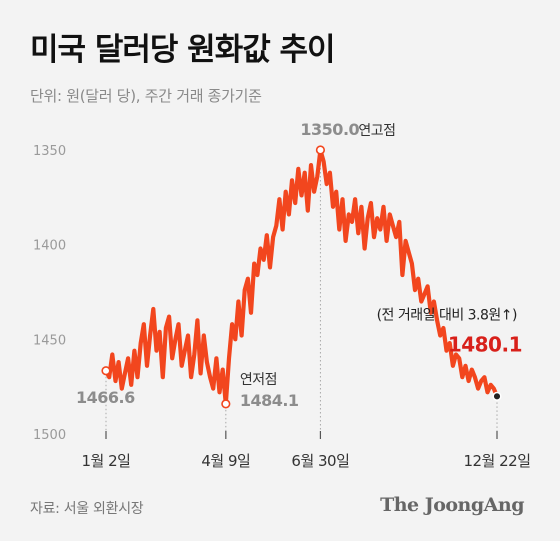 This screenshot has width=560, height=541. Describe the element at coordinates (49, 293) in the screenshot. I see `y-axis-ticks: 1350 1400 1450 1500` at that location.